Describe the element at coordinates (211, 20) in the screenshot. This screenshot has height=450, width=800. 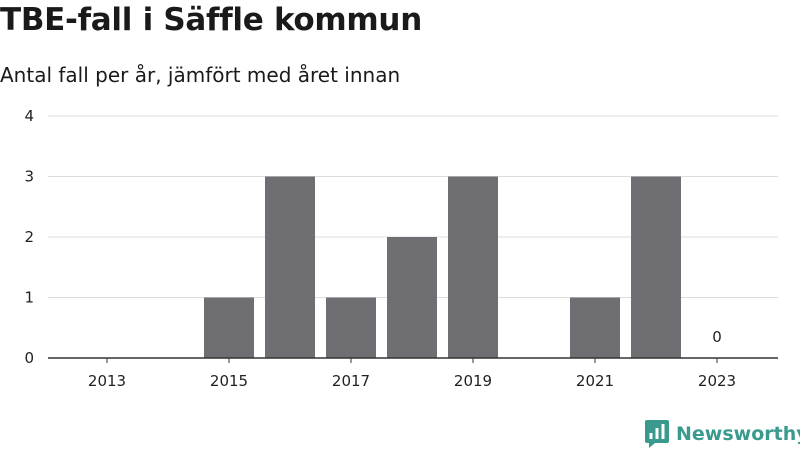
I see `chart-title: TBE-fall i Säffle kommun` at that location.